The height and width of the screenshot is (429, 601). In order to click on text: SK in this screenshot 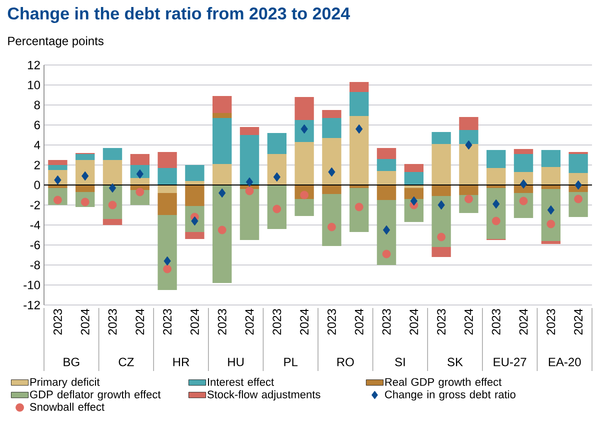, I will do `click(455, 362)`.